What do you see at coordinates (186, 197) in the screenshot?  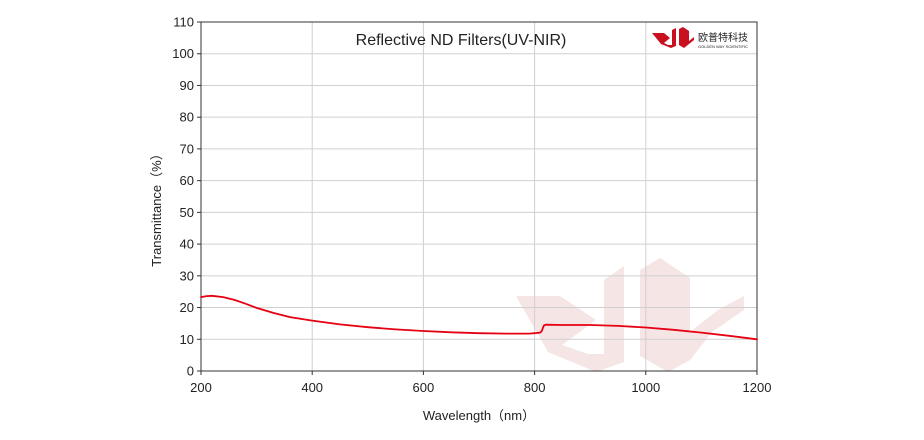 I see `y-axis-ticks: 0 10 20 30 40 50 60 70 80 90 100 110` at bounding box center [186, 197].